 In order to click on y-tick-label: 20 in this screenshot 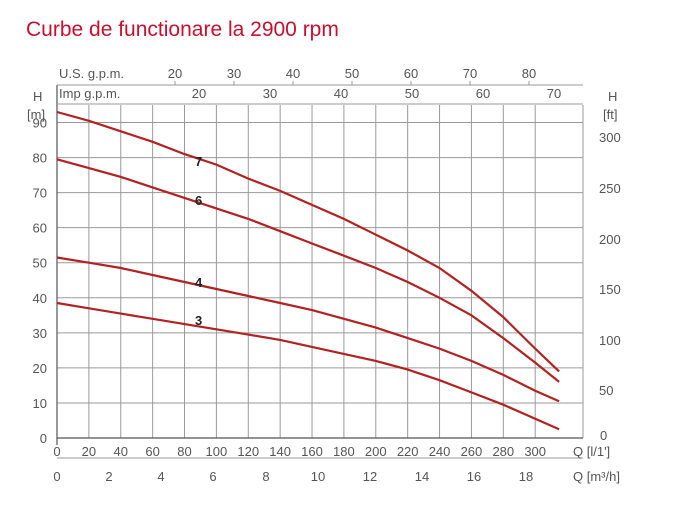, I will do `click(40, 368)`.